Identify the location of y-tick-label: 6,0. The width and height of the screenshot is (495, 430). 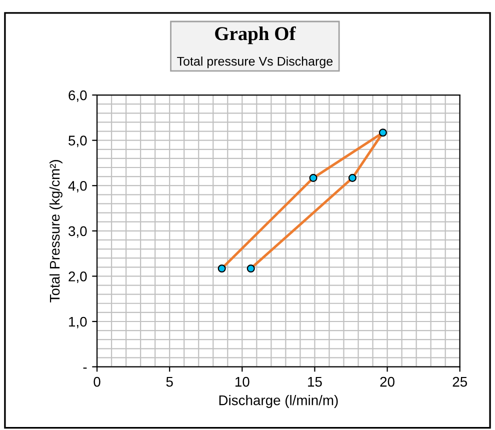
(77, 96).